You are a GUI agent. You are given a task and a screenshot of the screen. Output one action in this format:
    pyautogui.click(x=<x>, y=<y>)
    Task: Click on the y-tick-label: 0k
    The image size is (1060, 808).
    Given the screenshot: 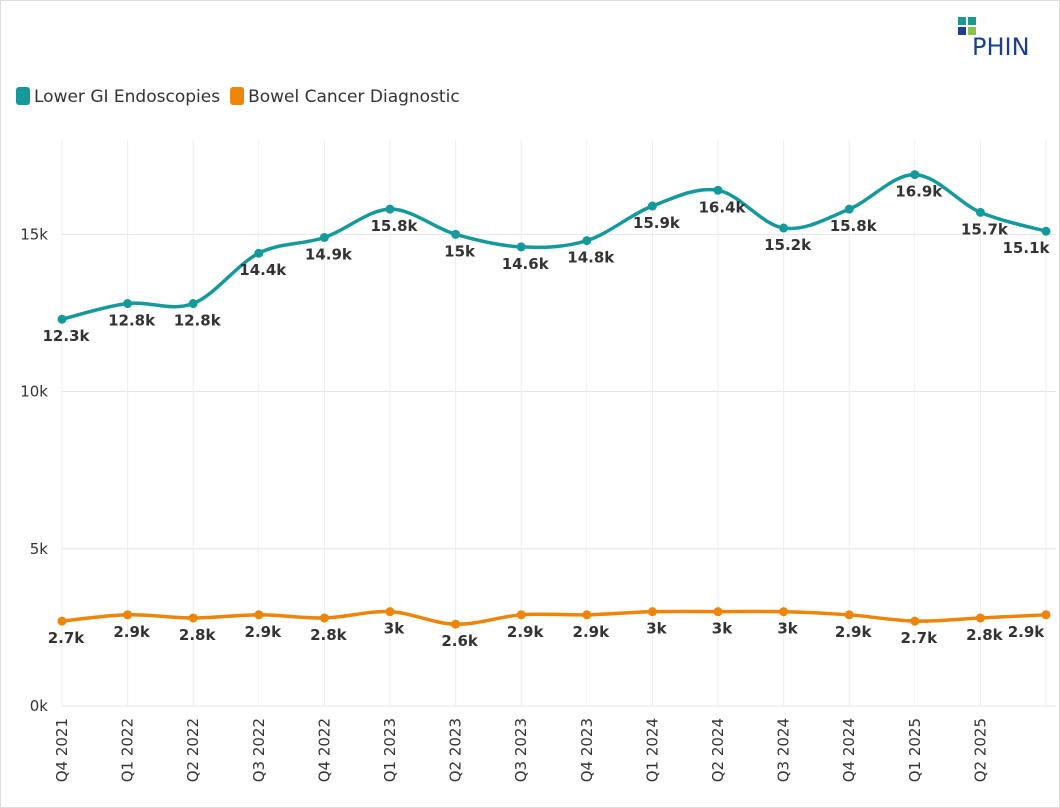 What is the action you would take?
    pyautogui.click(x=39, y=706)
    